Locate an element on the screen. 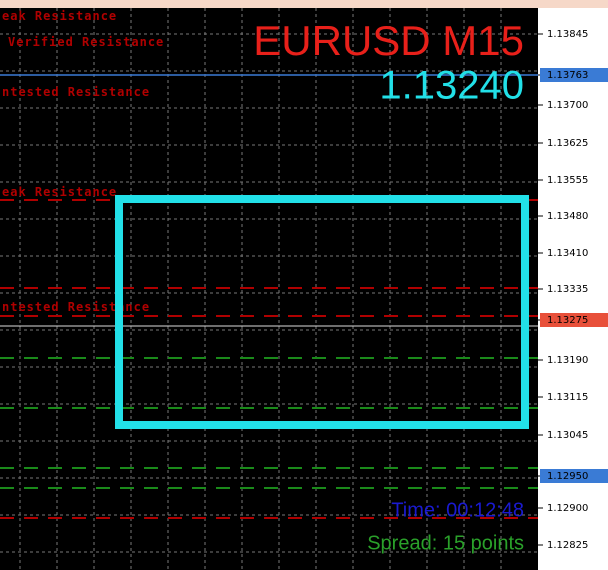 The width and height of the screenshot is (608, 570). axis-label: 1.13115 is located at coordinates (567, 397).